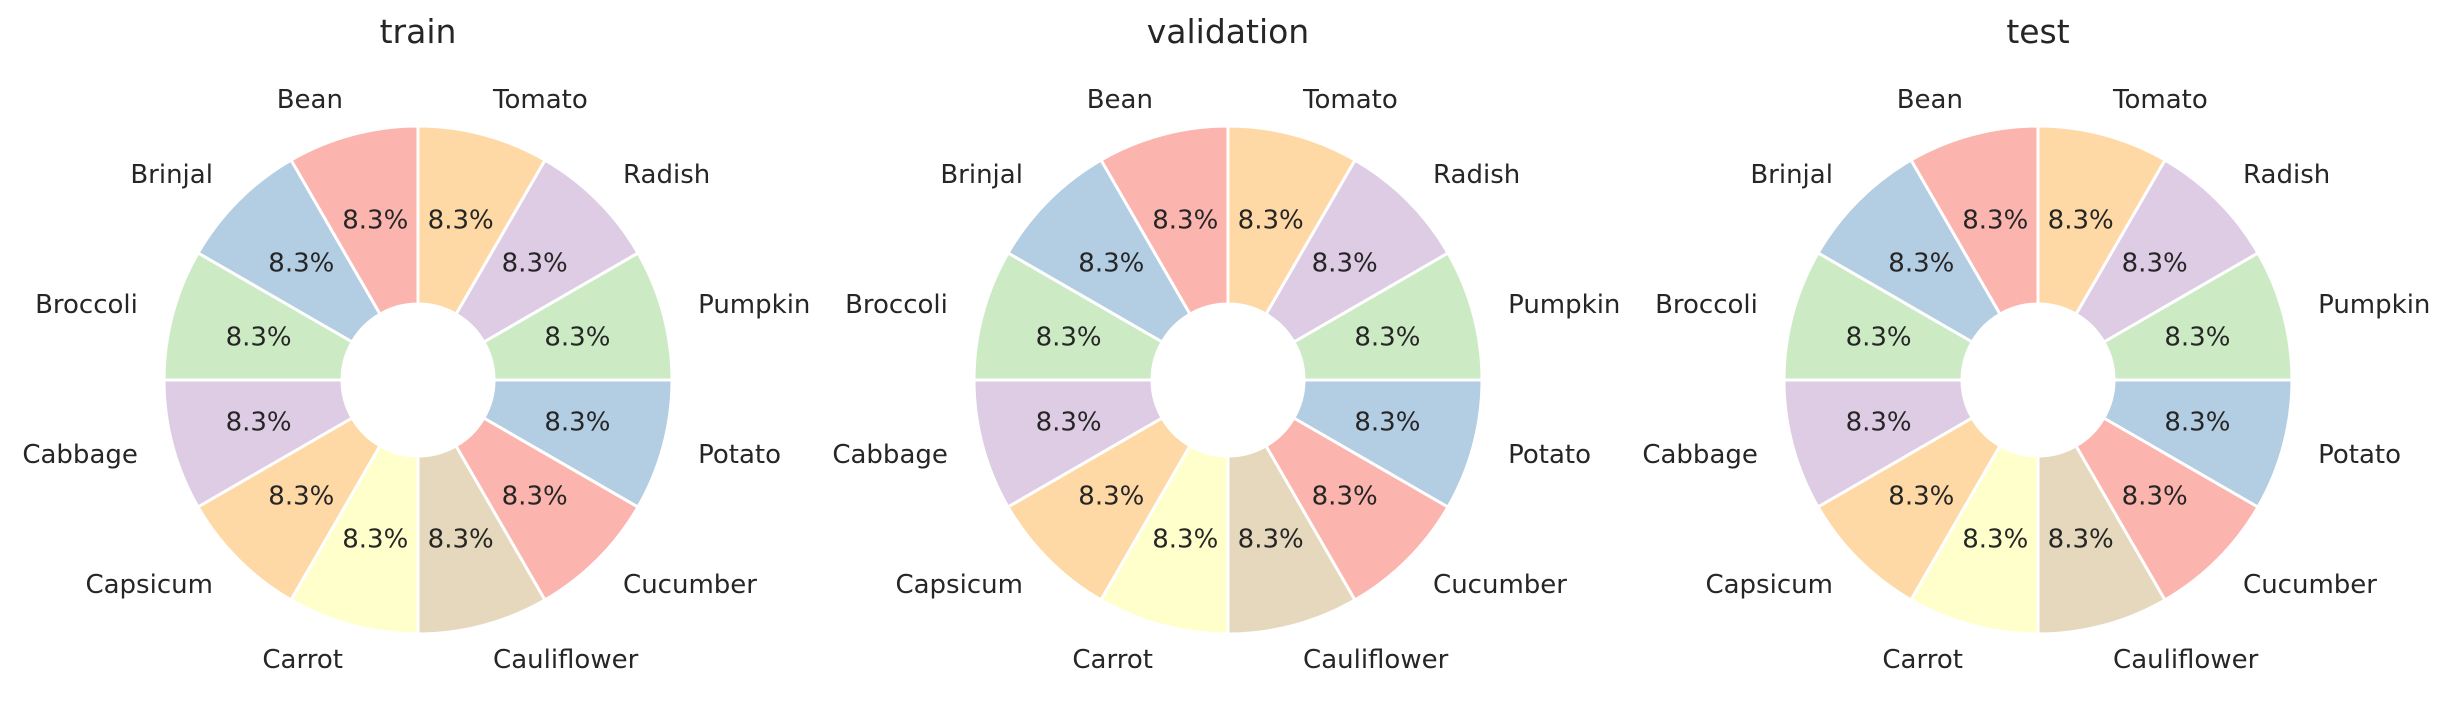  Describe the element at coordinates (2037, 31) in the screenshot. I see `chart-title: test` at that location.